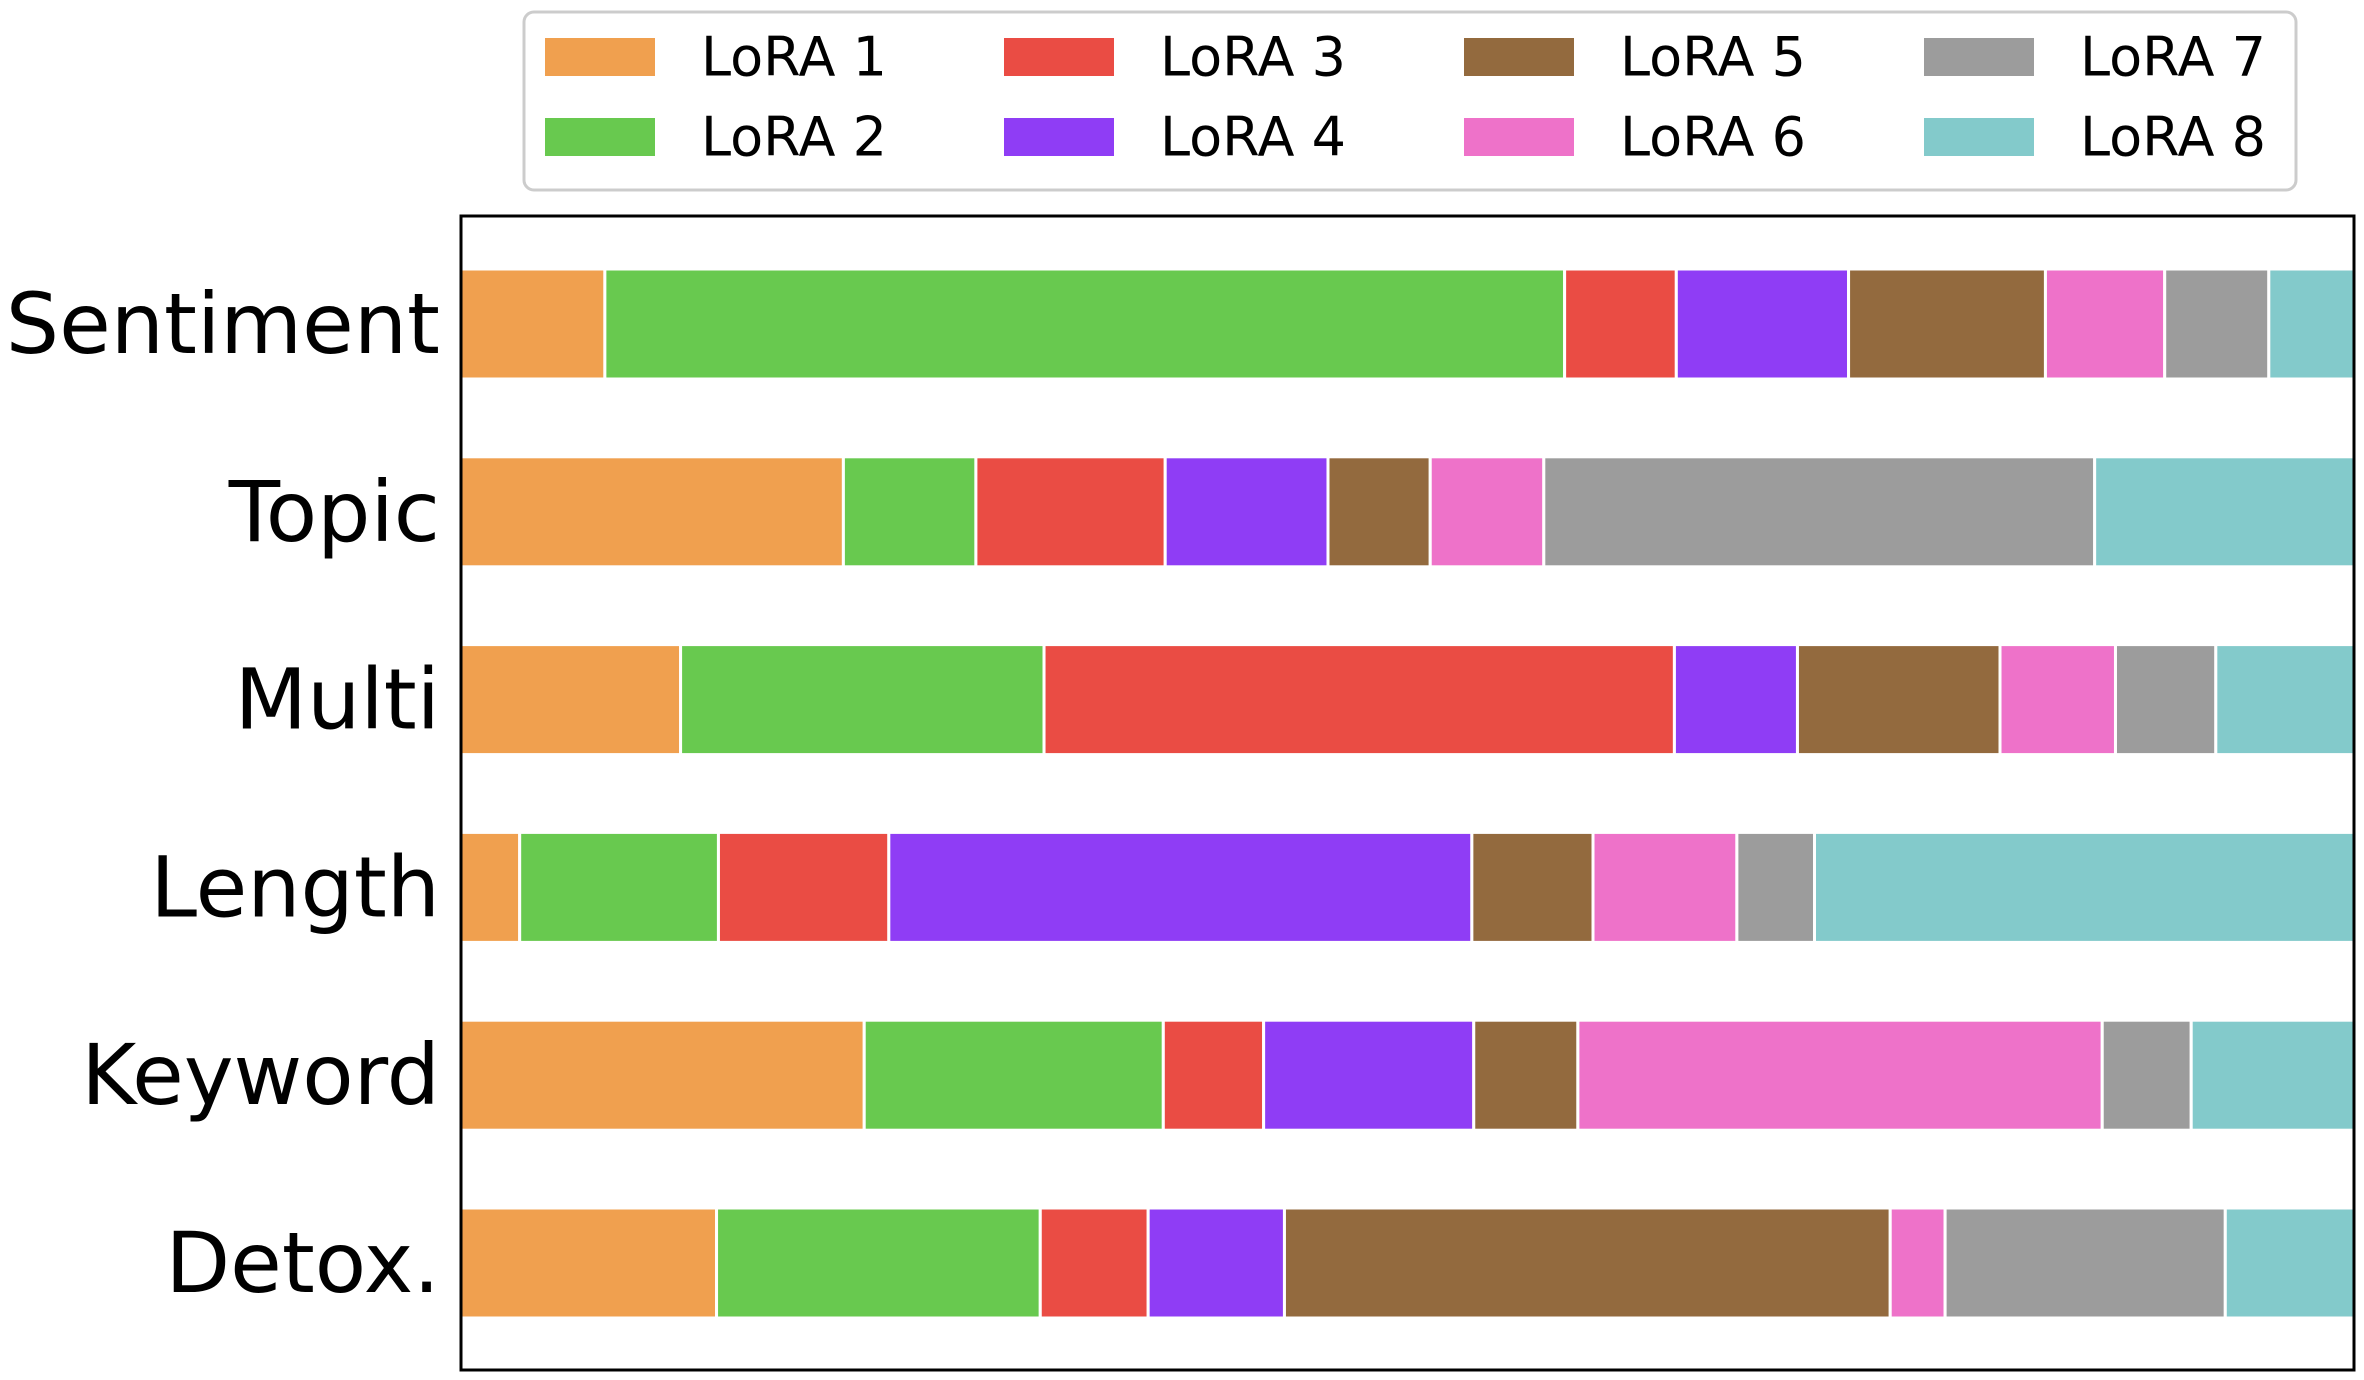 The height and width of the screenshot is (1380, 2364). What do you see at coordinates (794, 57) in the screenshot?
I see `legend-label-lora-1: LoRA 1` at bounding box center [794, 57].